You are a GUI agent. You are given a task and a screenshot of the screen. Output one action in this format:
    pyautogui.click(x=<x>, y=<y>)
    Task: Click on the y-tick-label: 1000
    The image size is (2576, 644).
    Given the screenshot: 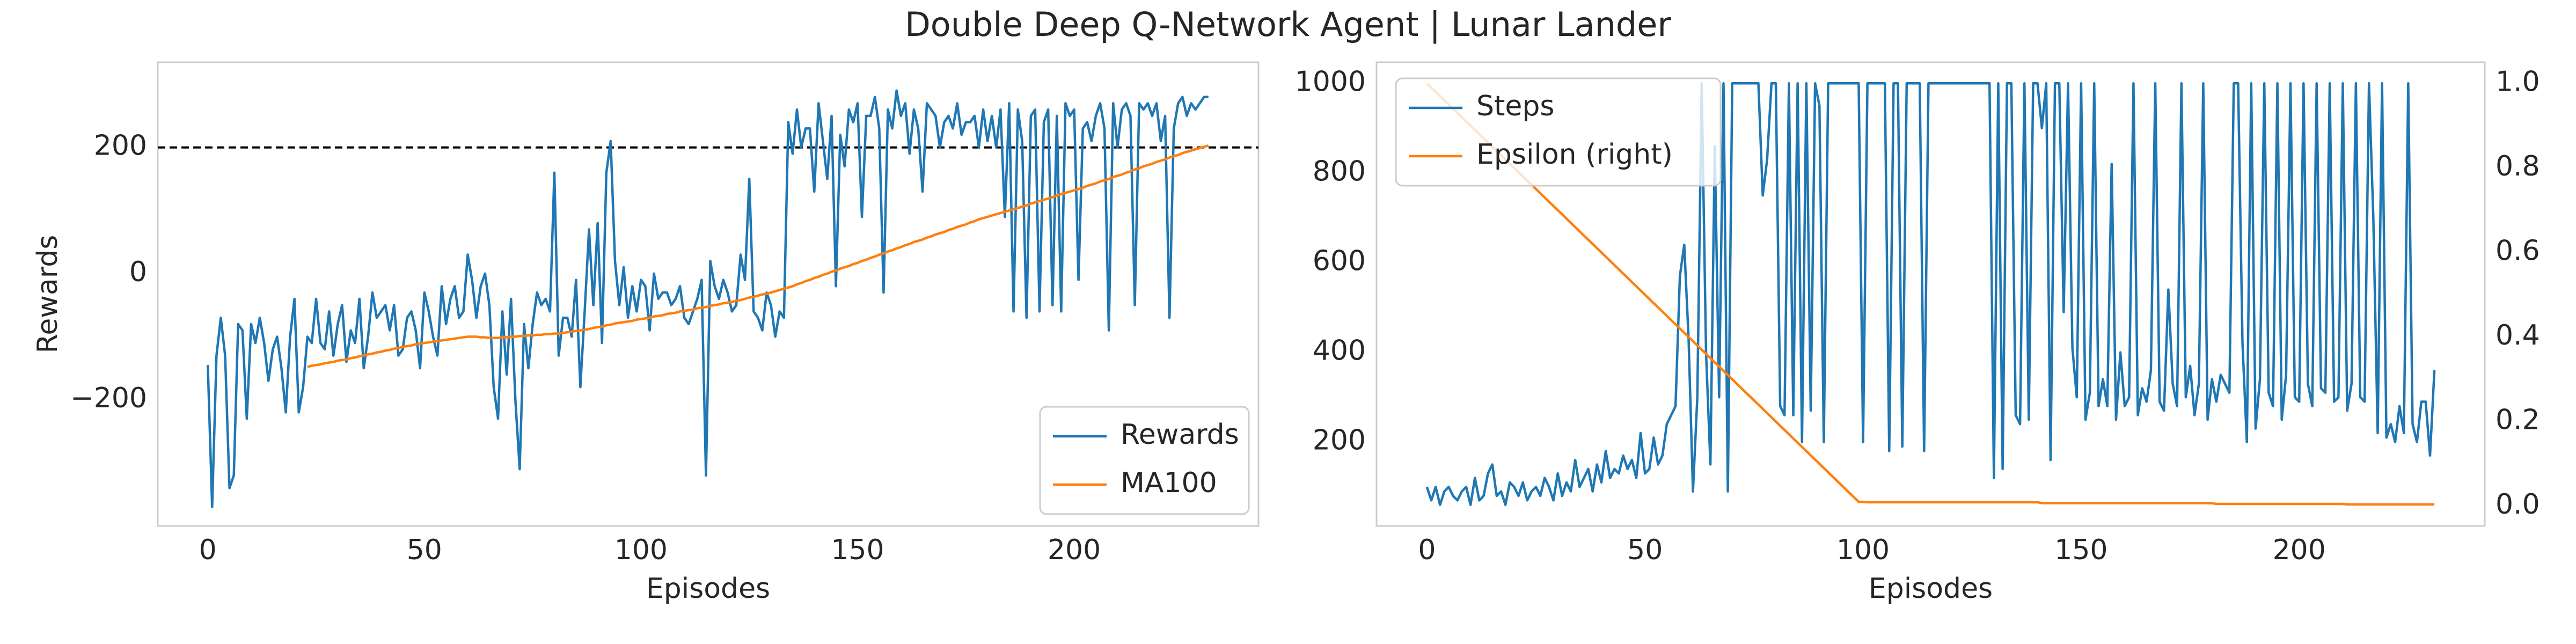 What is the action you would take?
    pyautogui.click(x=1330, y=81)
    